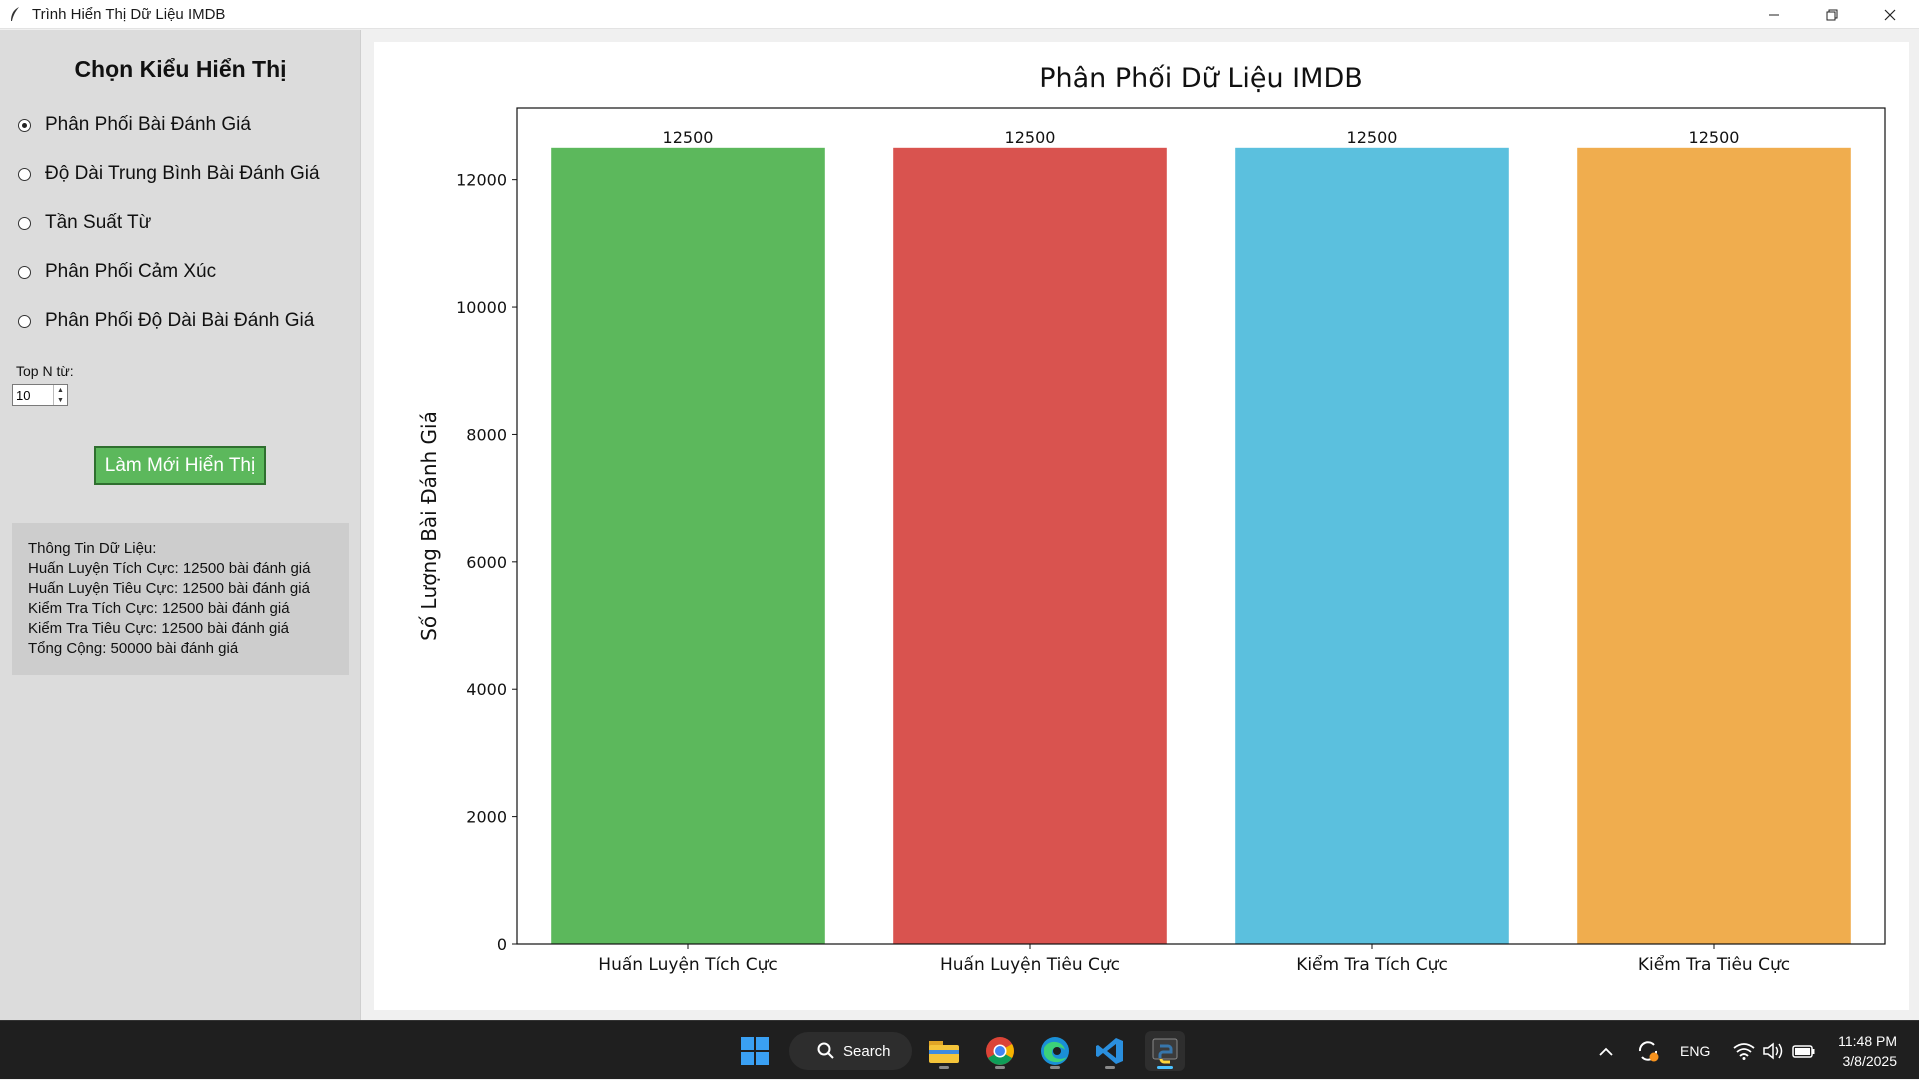 The height and width of the screenshot is (1080, 1919). I want to click on vscode-button, so click(1110, 1051).